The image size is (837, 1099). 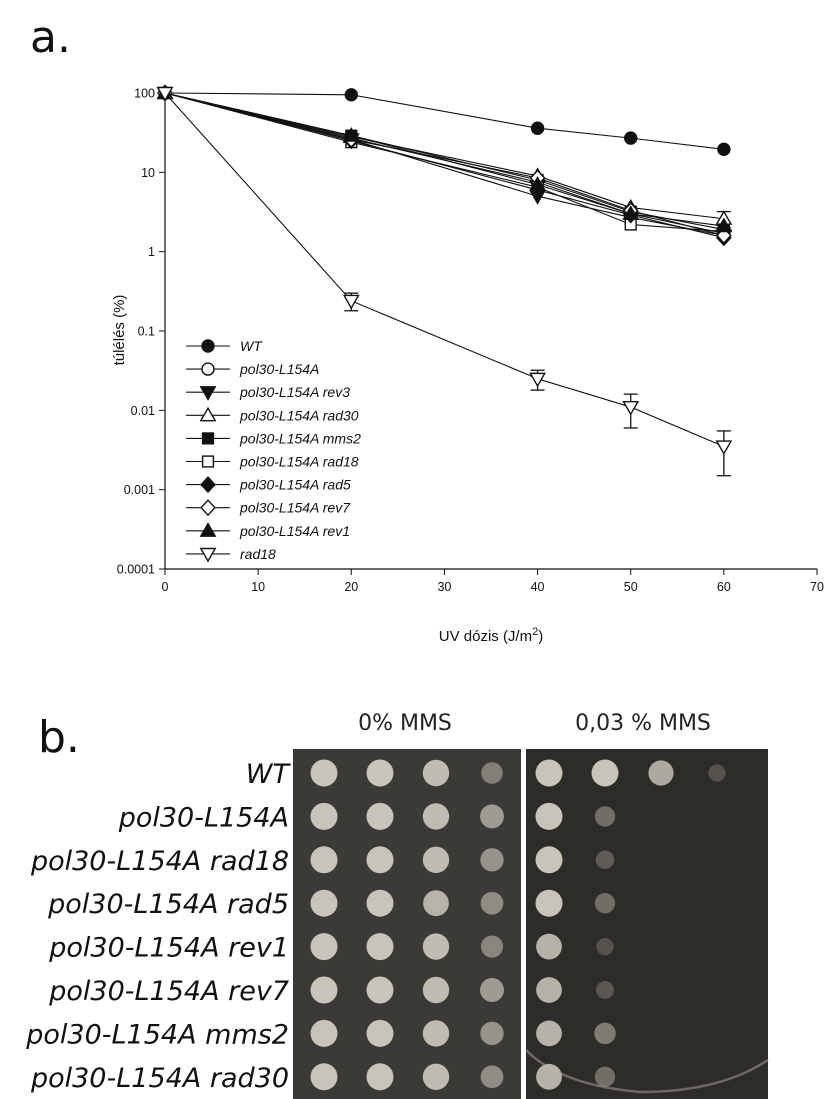 I want to click on x-tick-label: 70, so click(x=817, y=587).